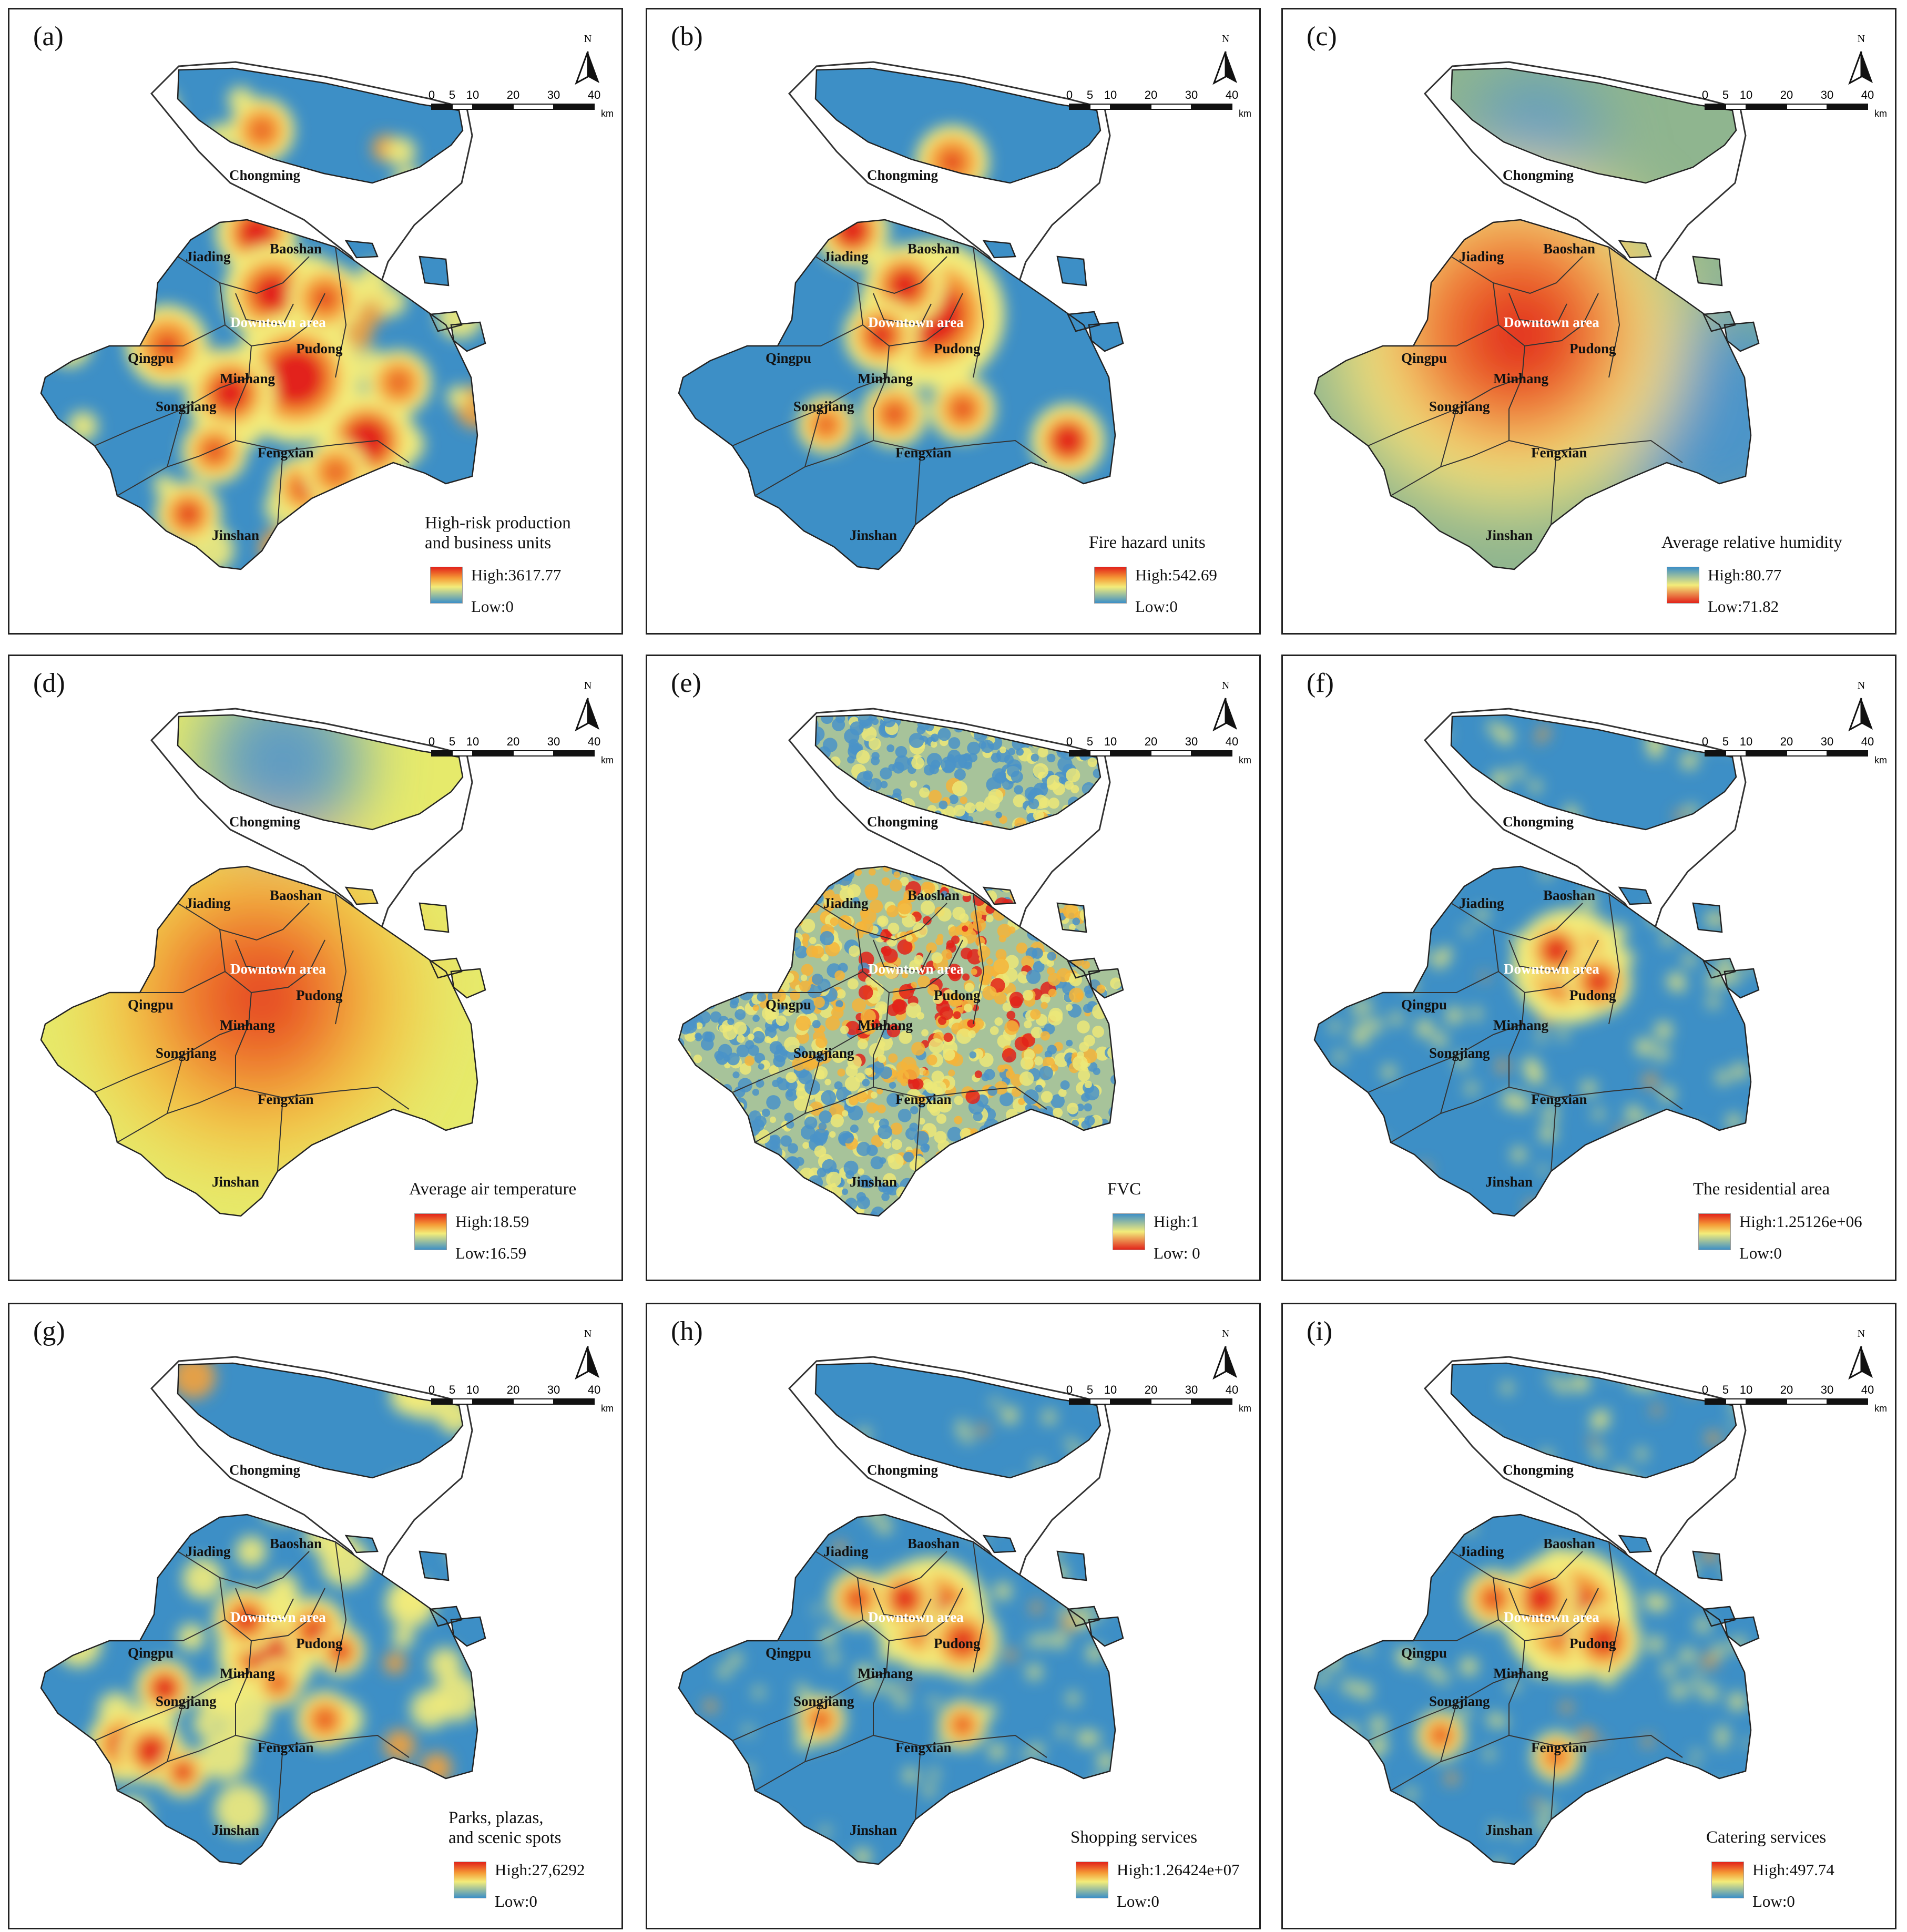  What do you see at coordinates (1536, 315) in the screenshot?
I see `map-c` at bounding box center [1536, 315].